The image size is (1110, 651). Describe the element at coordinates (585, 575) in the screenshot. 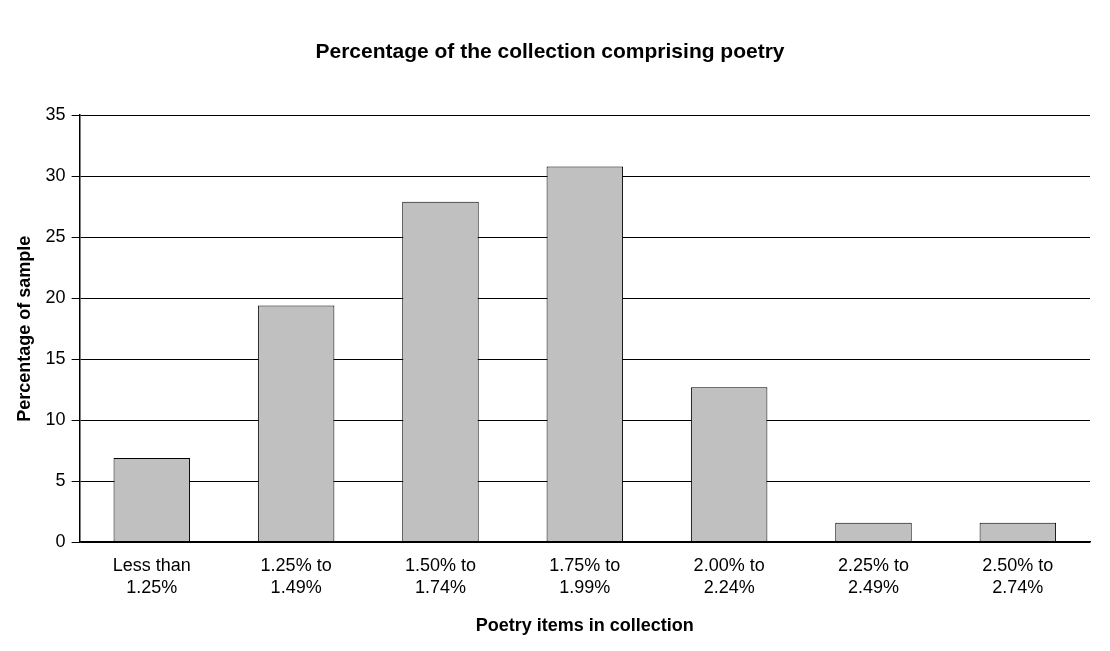

I see `x-tick-label: 1.75% to 1.99%` at that location.